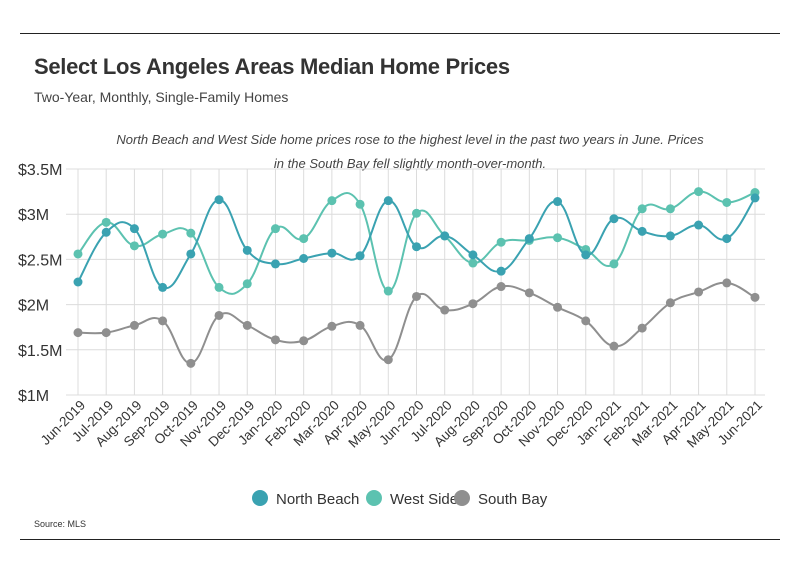 The height and width of the screenshot is (575, 800). What do you see at coordinates (33, 306) in the screenshot?
I see `y-tick-label: $2M` at bounding box center [33, 306].